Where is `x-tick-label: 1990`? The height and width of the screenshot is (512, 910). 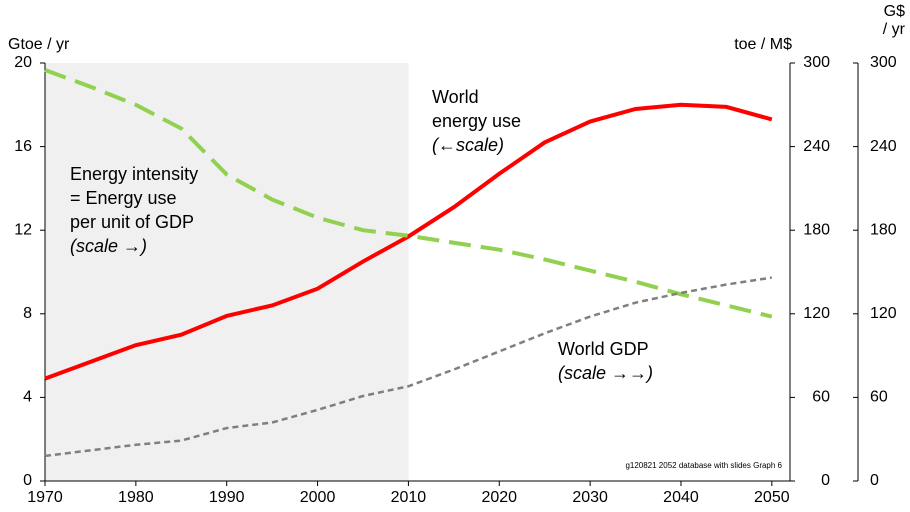
x-tick-label: 1990 is located at coordinates (227, 497).